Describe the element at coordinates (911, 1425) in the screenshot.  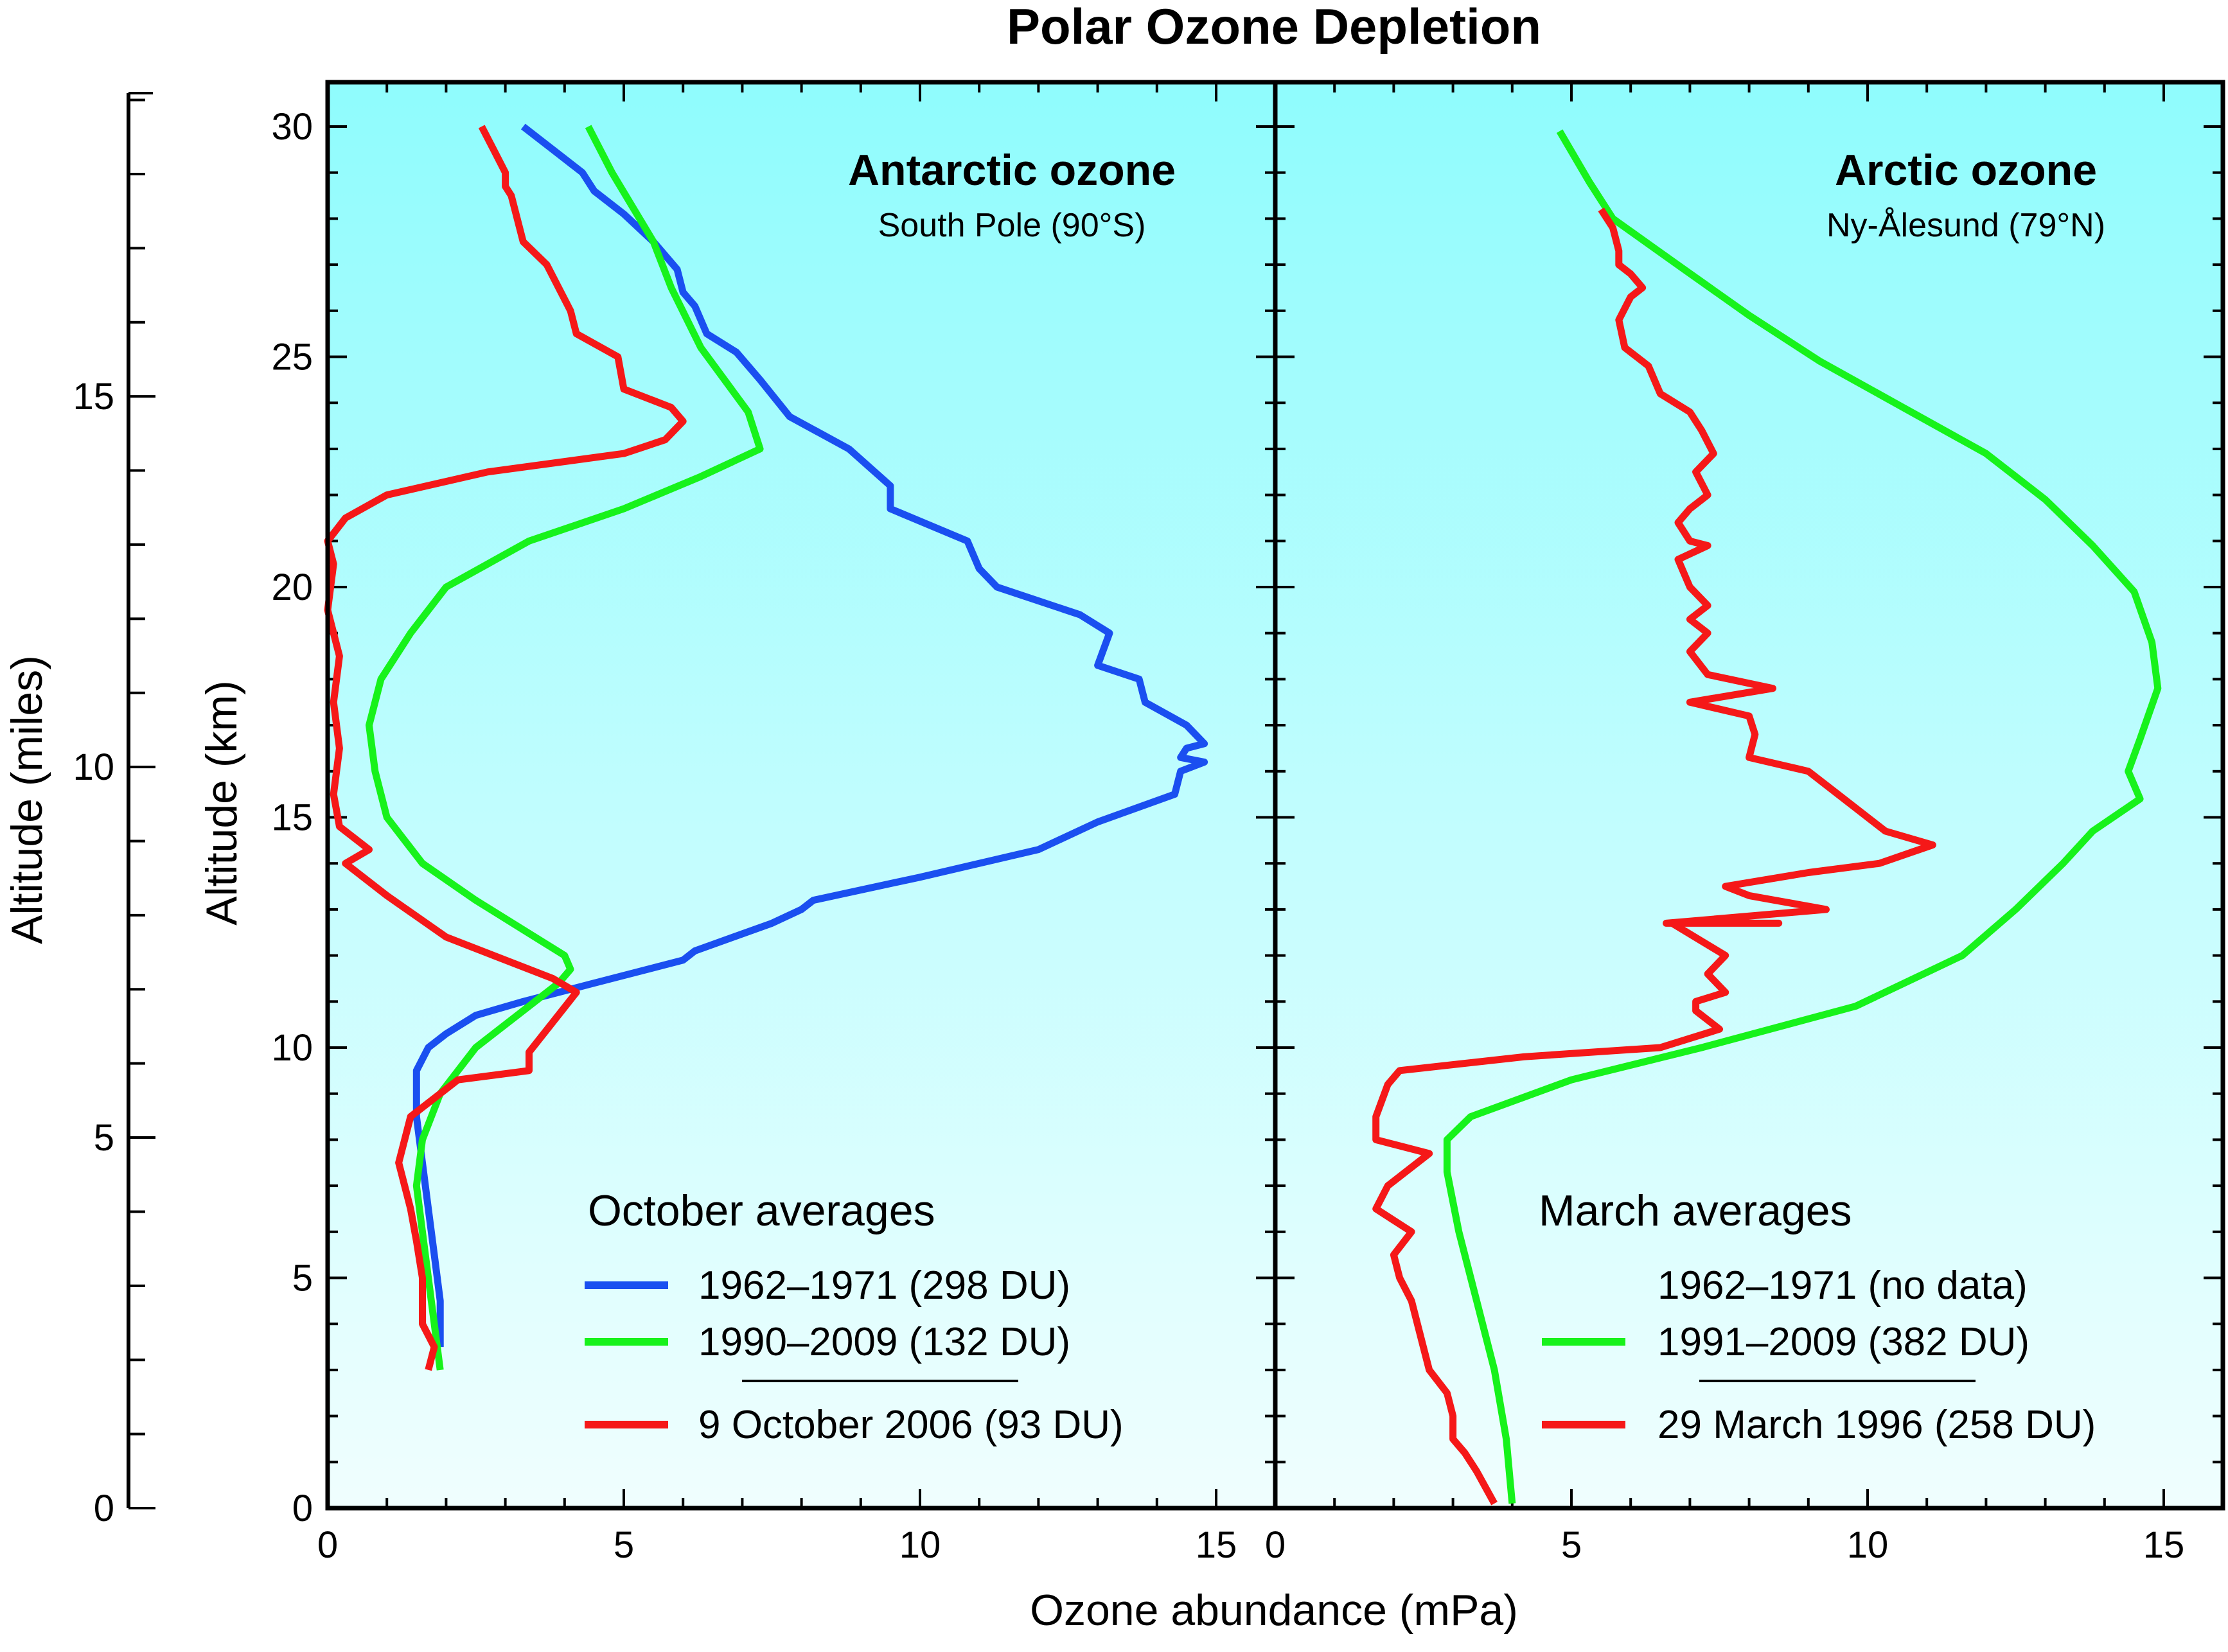
I see `left-legend-label-2006: 9 October 2006 (93 DU)` at that location.